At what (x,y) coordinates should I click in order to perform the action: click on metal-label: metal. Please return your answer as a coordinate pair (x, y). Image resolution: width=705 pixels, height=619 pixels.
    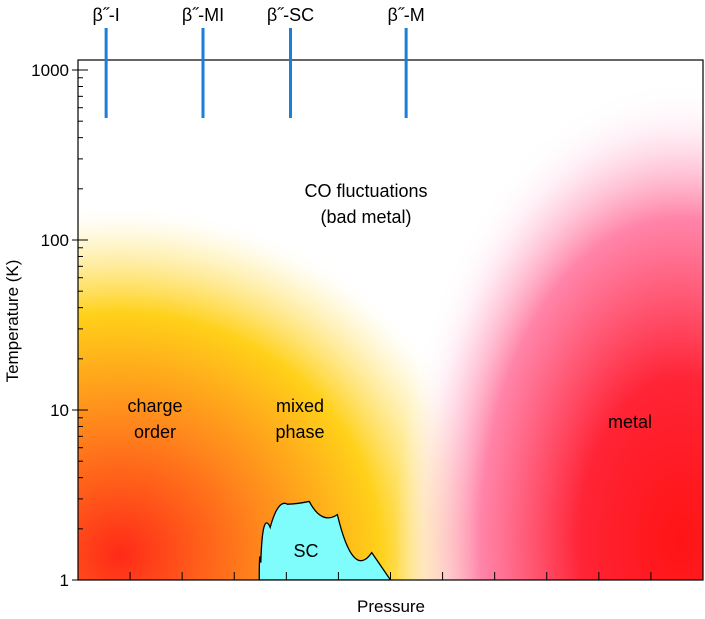
    Looking at the image, I should click on (630, 422).